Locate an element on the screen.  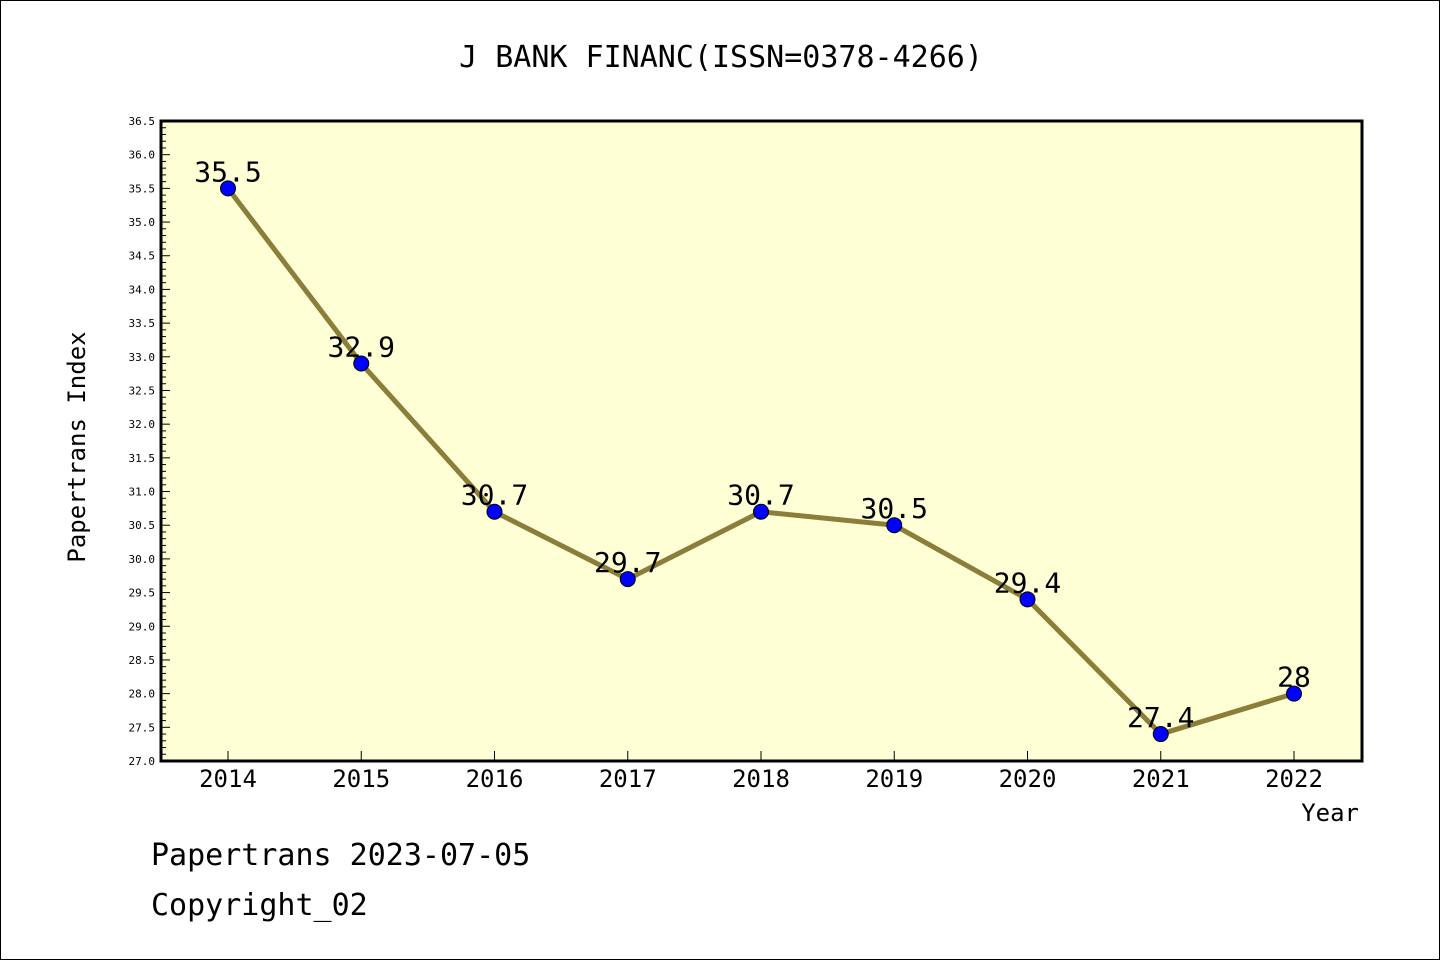
data-label: 35.5 is located at coordinates (227, 171).